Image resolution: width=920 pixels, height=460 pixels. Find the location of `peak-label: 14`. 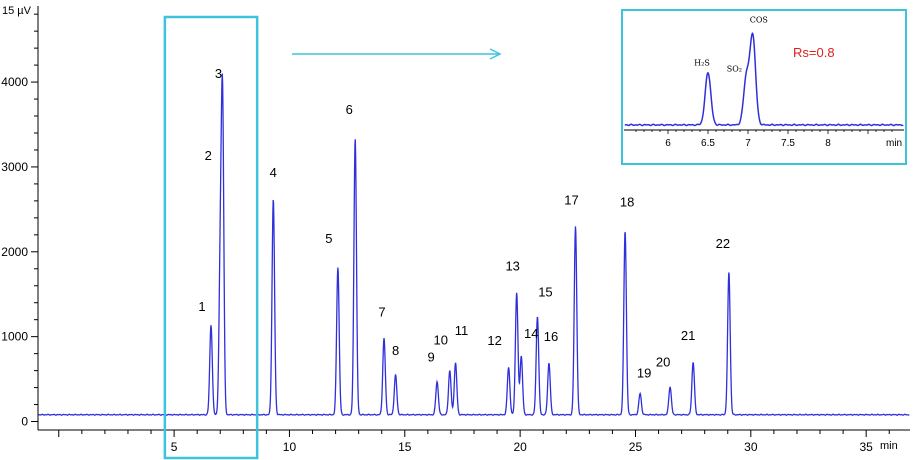

peak-label: 14 is located at coordinates (531, 333).